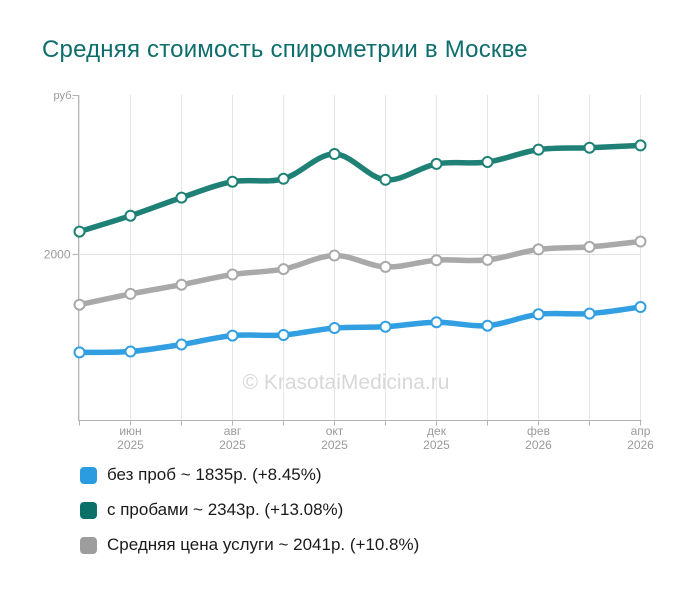 The height and width of the screenshot is (591, 700). I want to click on legend-item: с пробами ~ 2343р. (+13.08%), so click(249, 509).